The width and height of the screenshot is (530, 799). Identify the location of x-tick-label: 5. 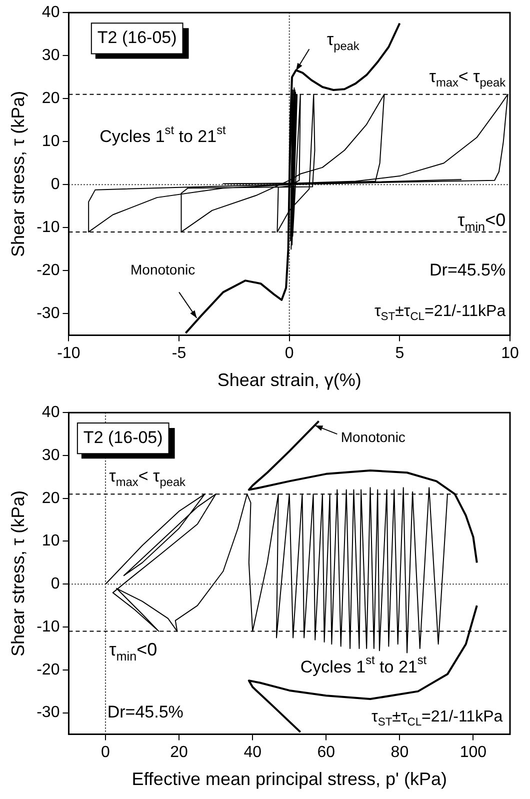
(399, 353).